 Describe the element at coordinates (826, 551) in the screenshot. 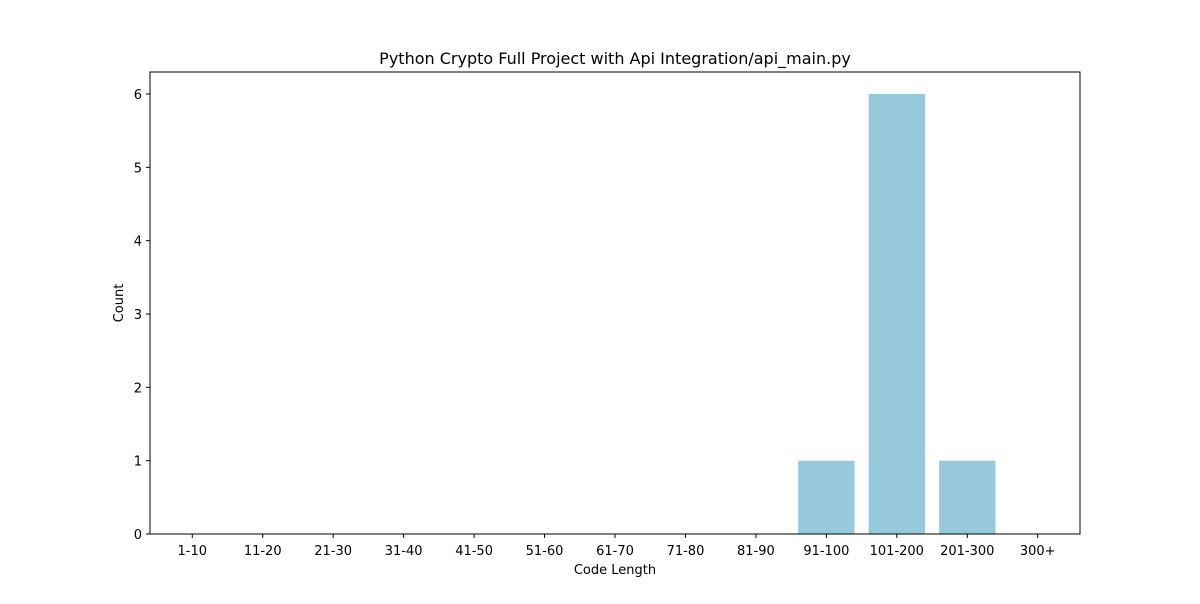

I see `x-tick-label: 91-100` at that location.